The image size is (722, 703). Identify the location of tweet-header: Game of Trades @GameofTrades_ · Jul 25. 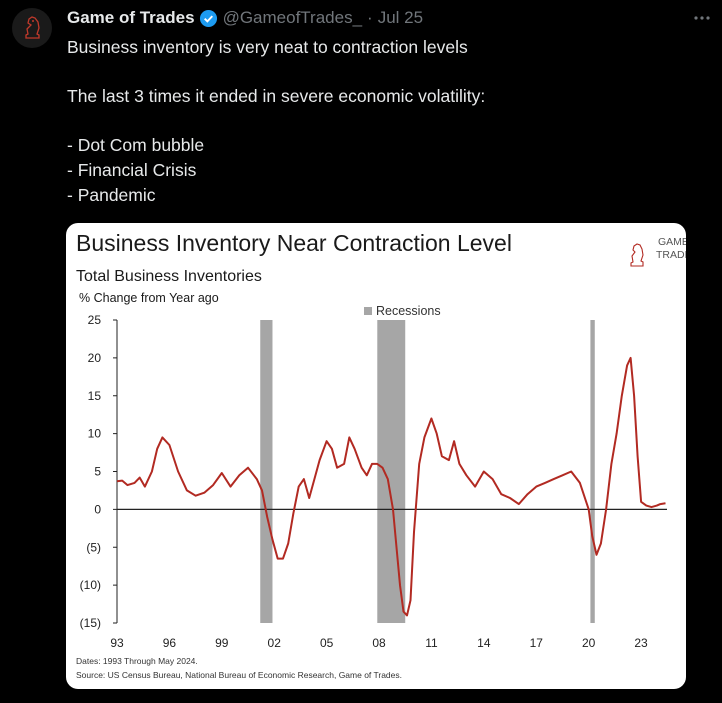
(384, 18).